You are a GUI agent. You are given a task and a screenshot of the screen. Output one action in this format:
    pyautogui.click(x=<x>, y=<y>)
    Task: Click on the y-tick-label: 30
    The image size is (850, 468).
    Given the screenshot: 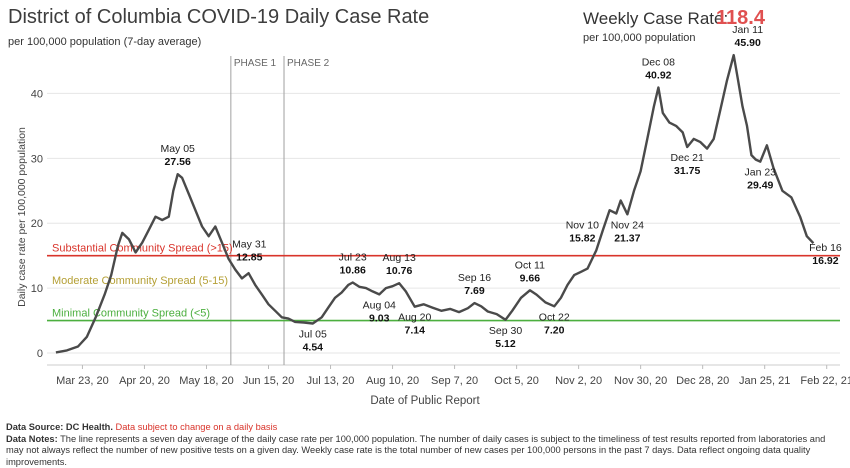 What is the action you would take?
    pyautogui.click(x=37, y=159)
    